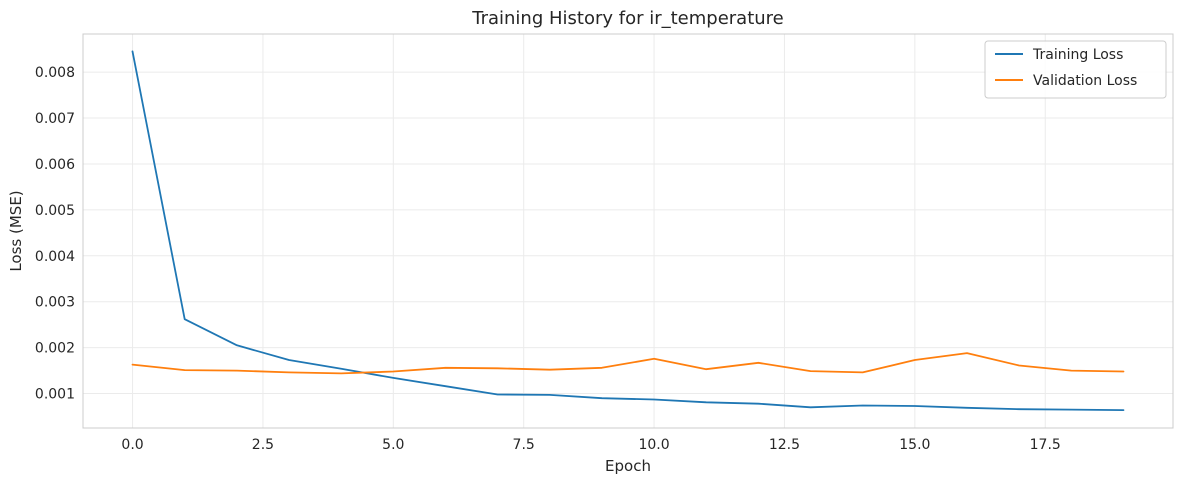 The height and width of the screenshot is (484, 1184). Describe the element at coordinates (55, 257) in the screenshot. I see `y-tick-label: 0.004` at that location.